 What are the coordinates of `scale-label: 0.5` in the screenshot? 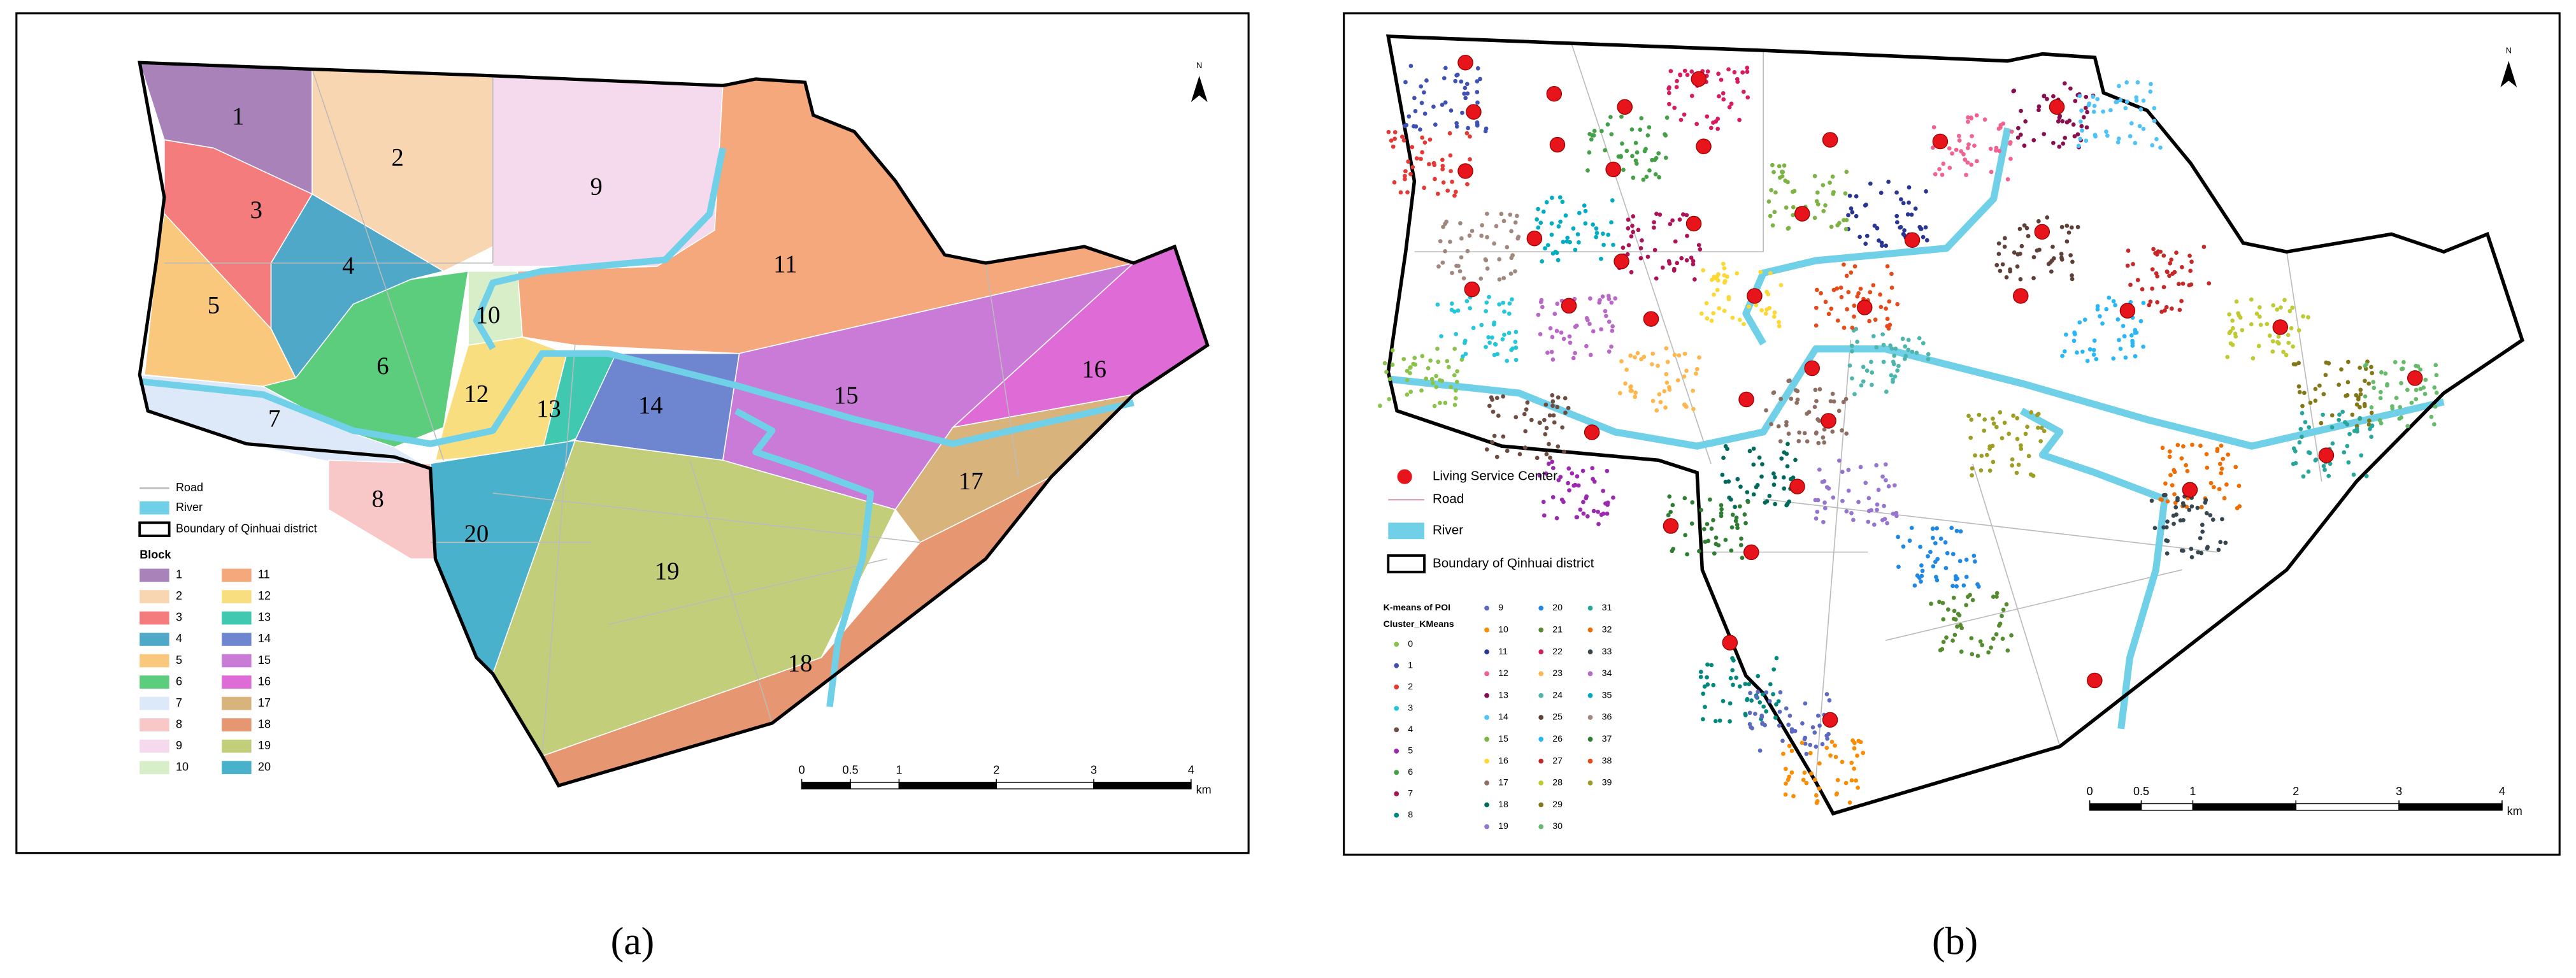 It's located at (2141, 791).